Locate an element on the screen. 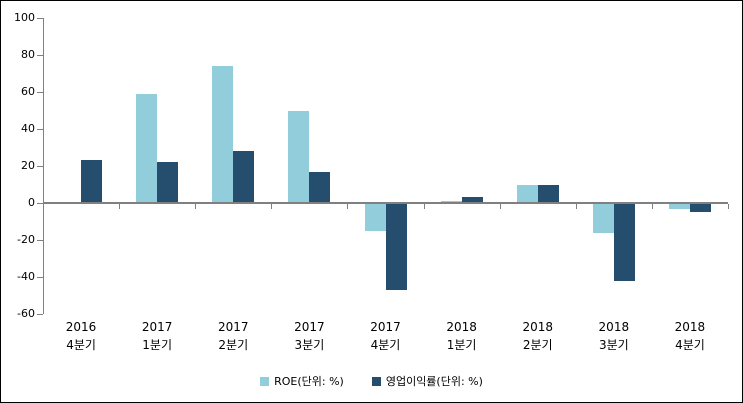 The height and width of the screenshot is (403, 743). x-category-label: 2018 4분기 is located at coordinates (690, 336).